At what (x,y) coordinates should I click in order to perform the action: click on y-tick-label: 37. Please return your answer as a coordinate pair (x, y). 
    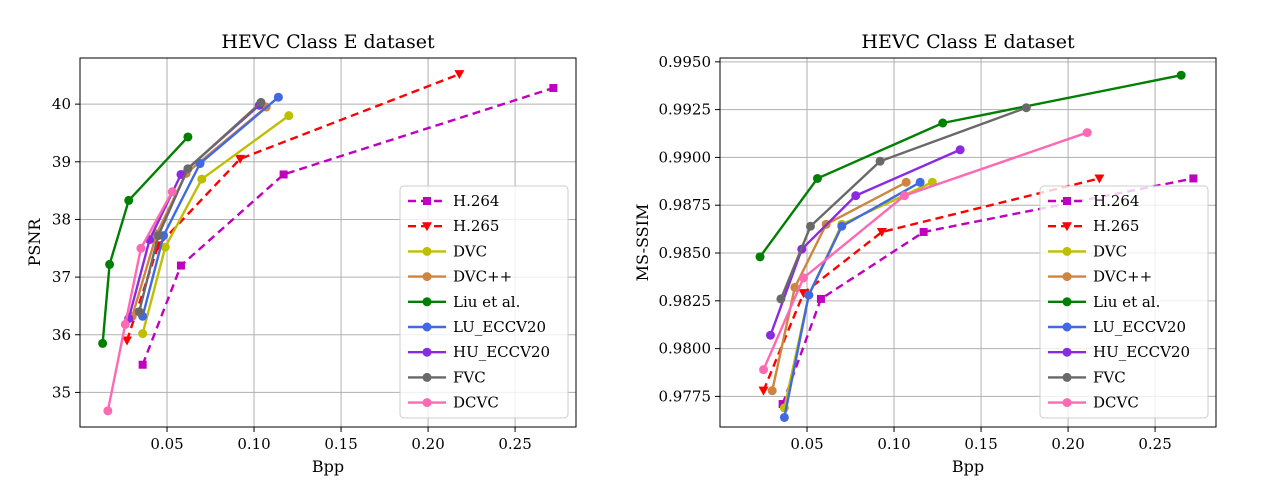
    Looking at the image, I should click on (61, 277).